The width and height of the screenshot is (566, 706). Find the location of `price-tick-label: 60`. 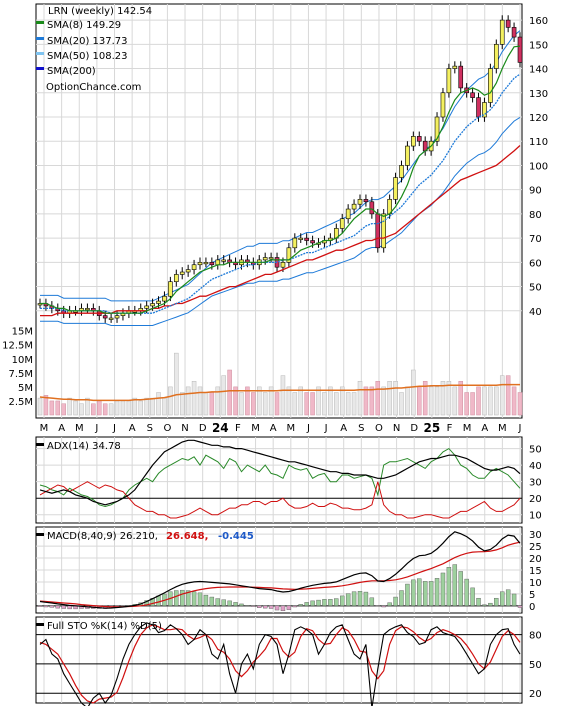

price-tick-label: 60 is located at coordinates (535, 263).